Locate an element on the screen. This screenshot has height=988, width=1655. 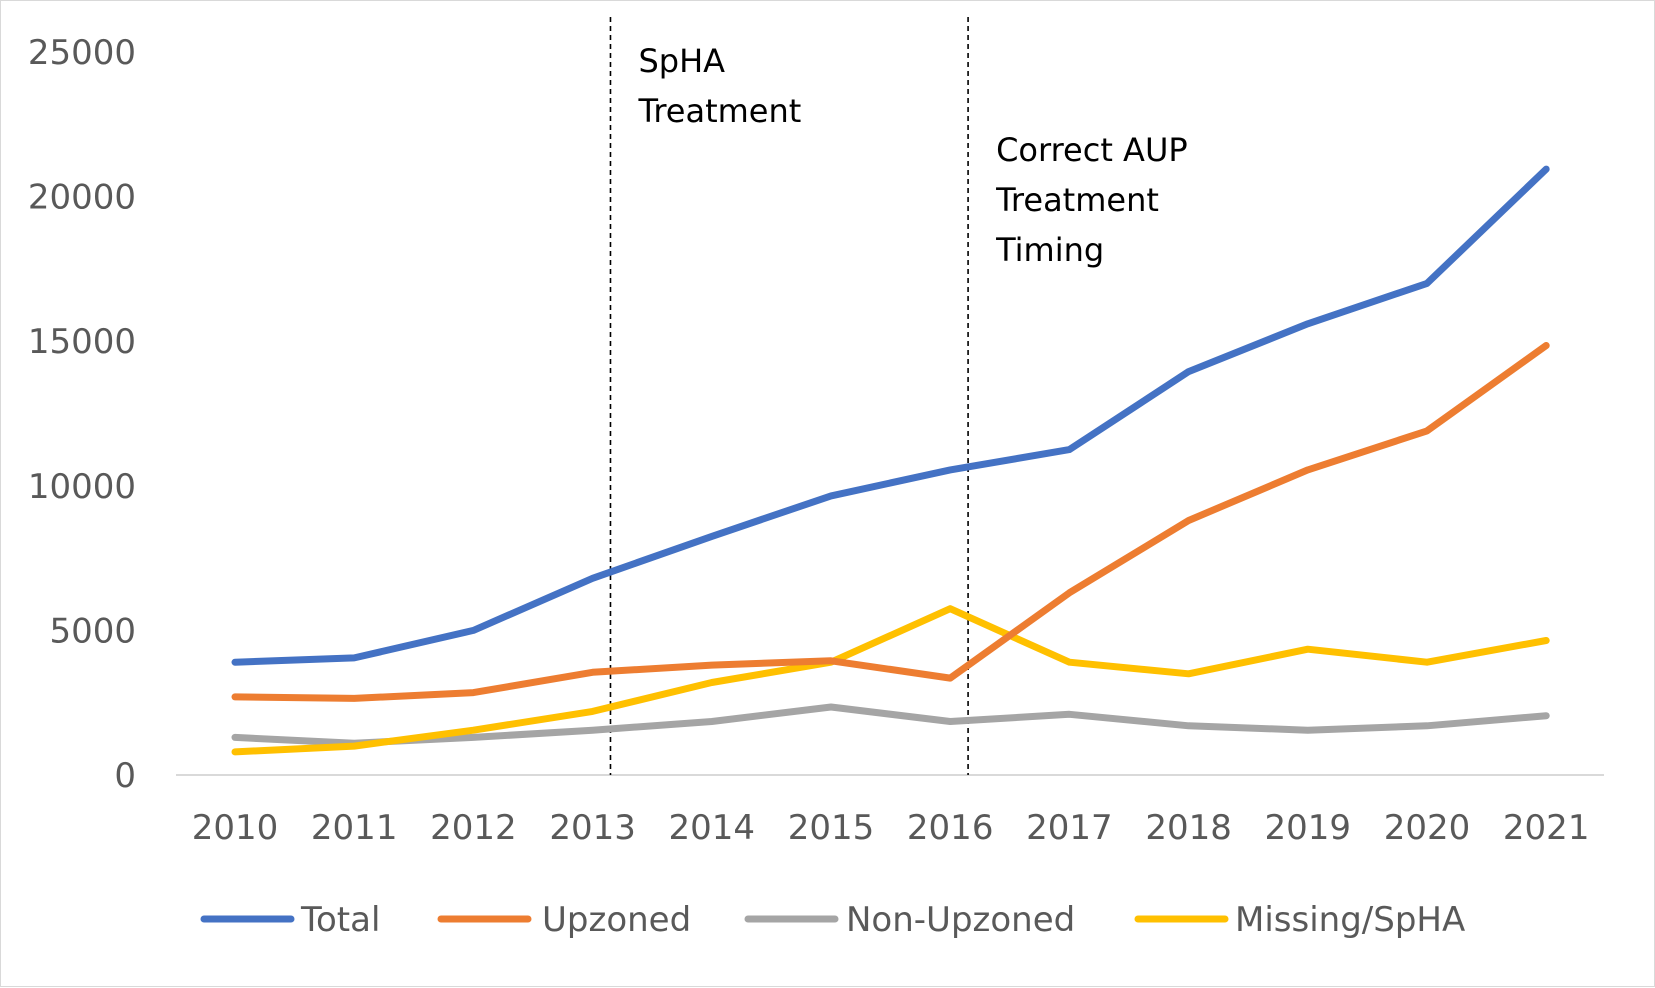
annotation-text: SpHA is located at coordinates (681, 61).